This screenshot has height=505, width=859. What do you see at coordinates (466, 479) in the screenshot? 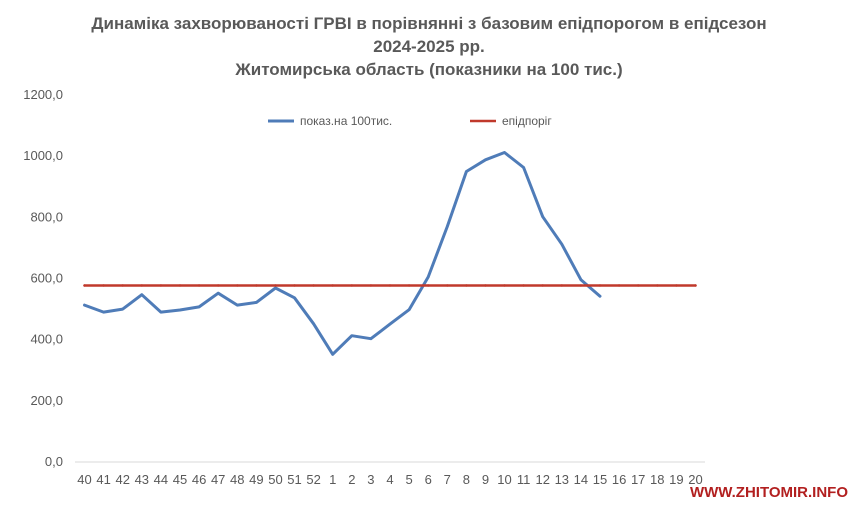
I see `x-tick-label: 8` at bounding box center [466, 479].